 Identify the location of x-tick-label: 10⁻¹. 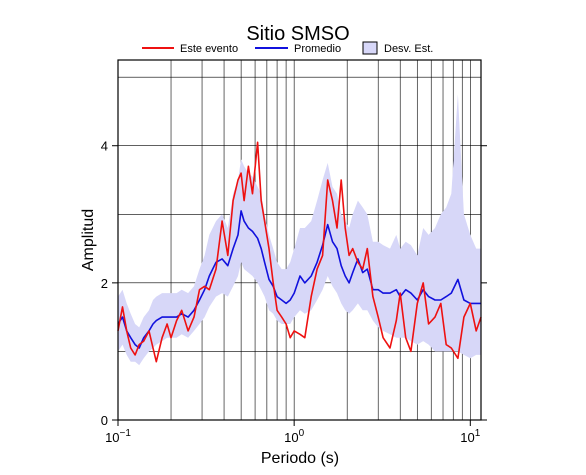
(118, 436).